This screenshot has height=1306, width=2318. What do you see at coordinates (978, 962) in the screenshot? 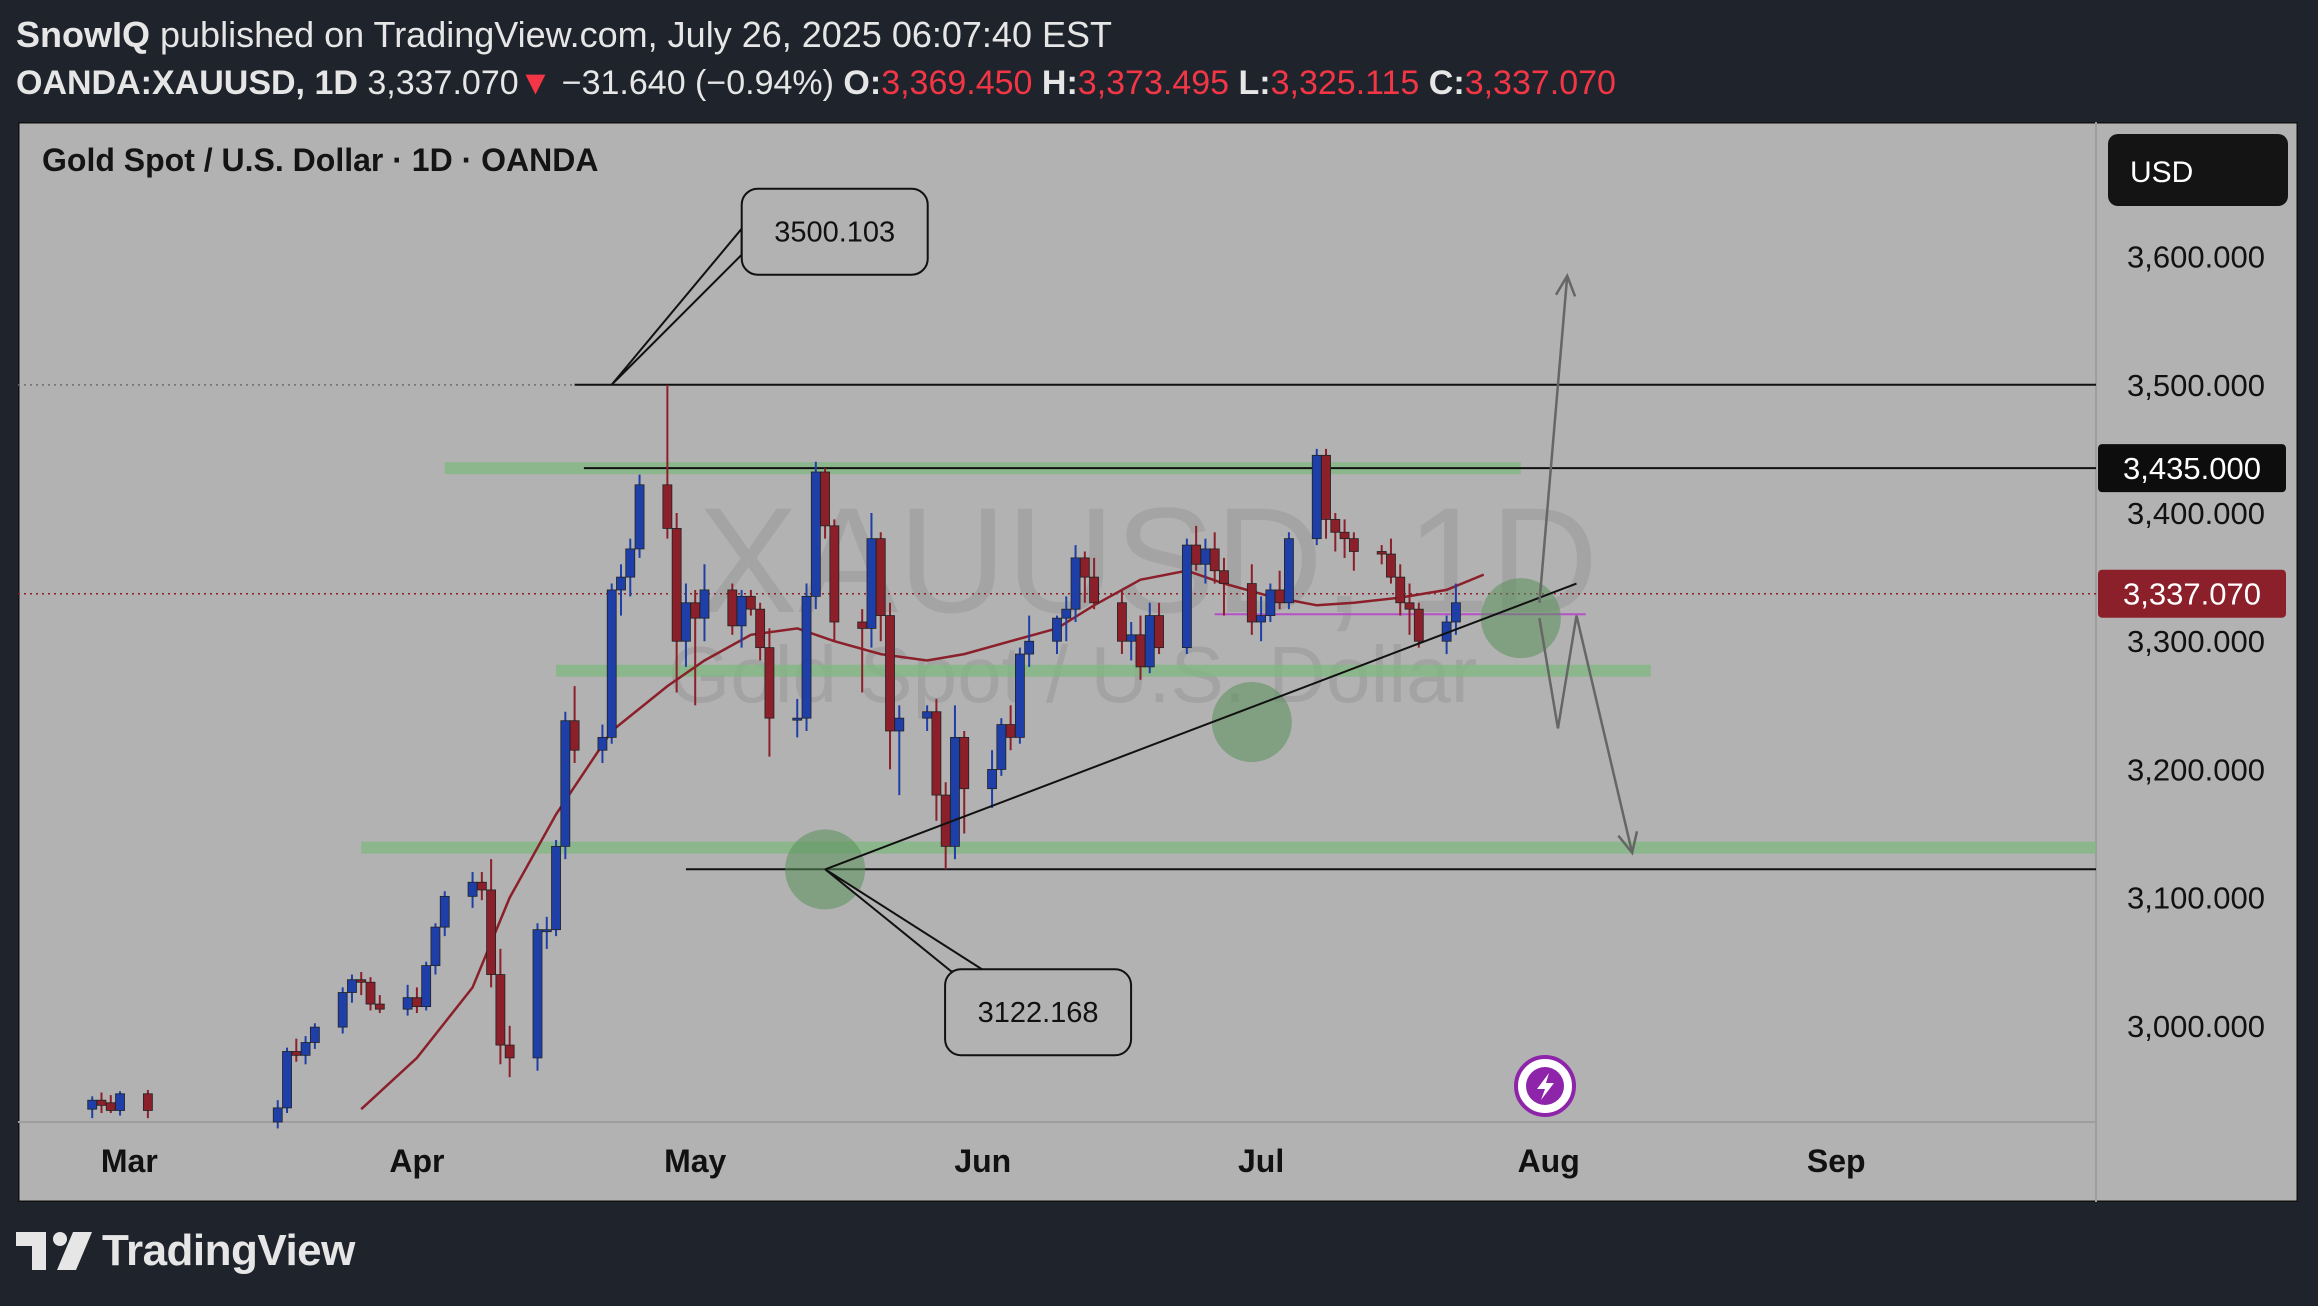
I see `price-callout: 3122.168` at bounding box center [978, 962].